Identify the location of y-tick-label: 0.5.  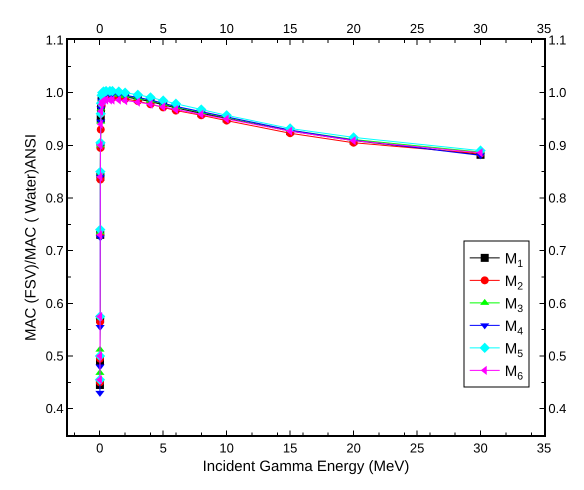
(55, 356).